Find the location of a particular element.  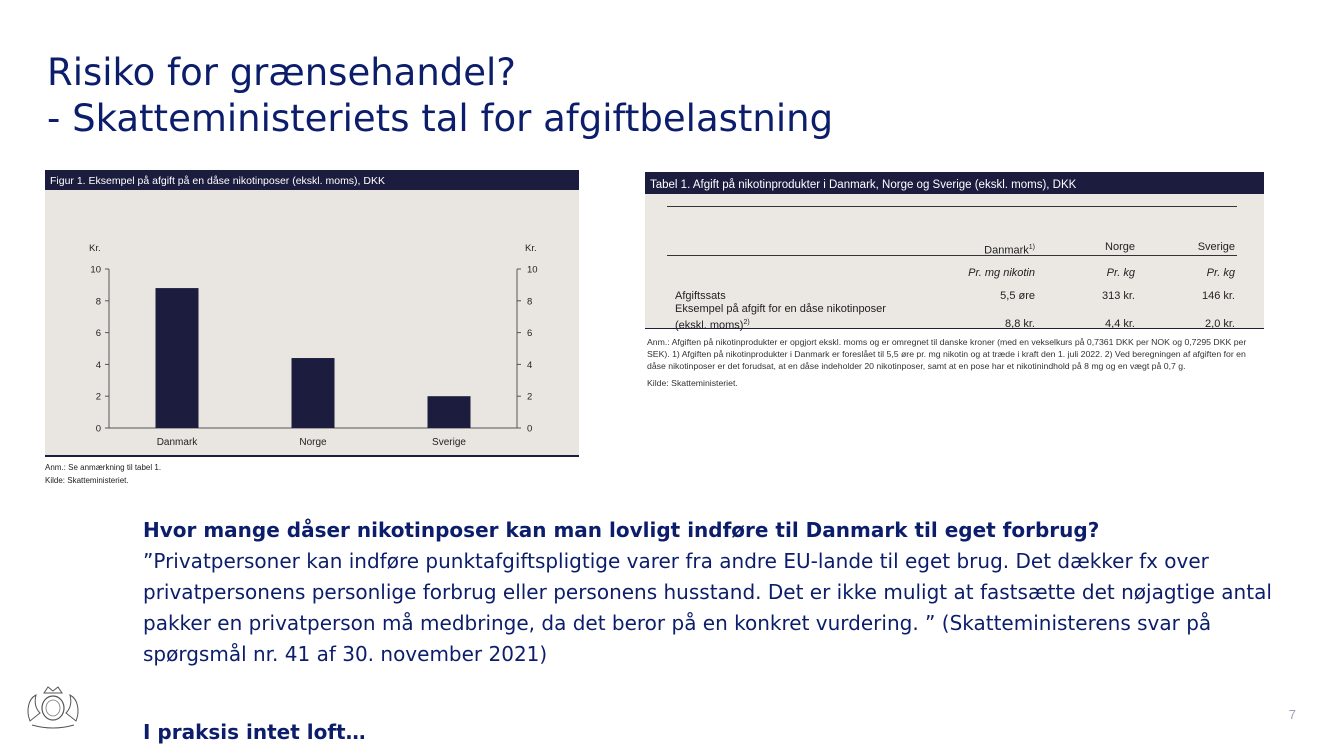

y-tick-label-right-1: 2 is located at coordinates (529, 397).